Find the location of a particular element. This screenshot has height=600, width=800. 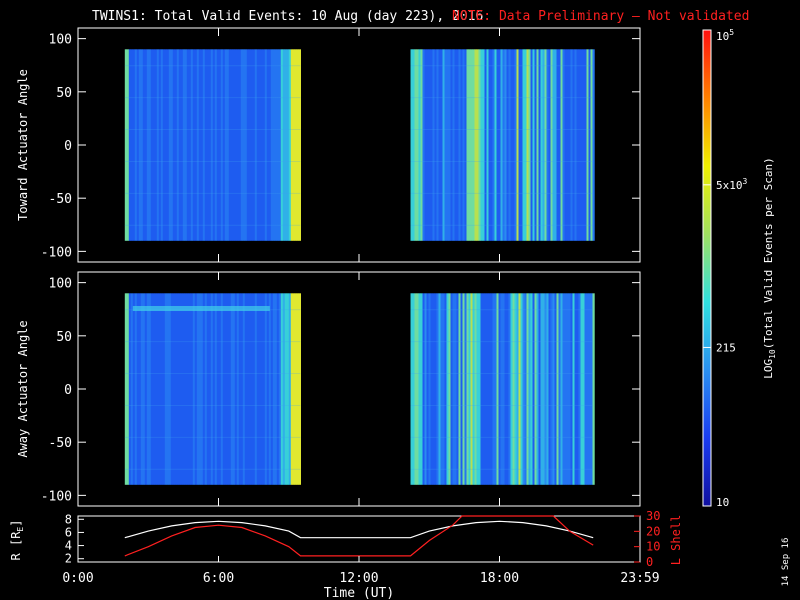

left-axis-label: R [RE] is located at coordinates (17, 540).